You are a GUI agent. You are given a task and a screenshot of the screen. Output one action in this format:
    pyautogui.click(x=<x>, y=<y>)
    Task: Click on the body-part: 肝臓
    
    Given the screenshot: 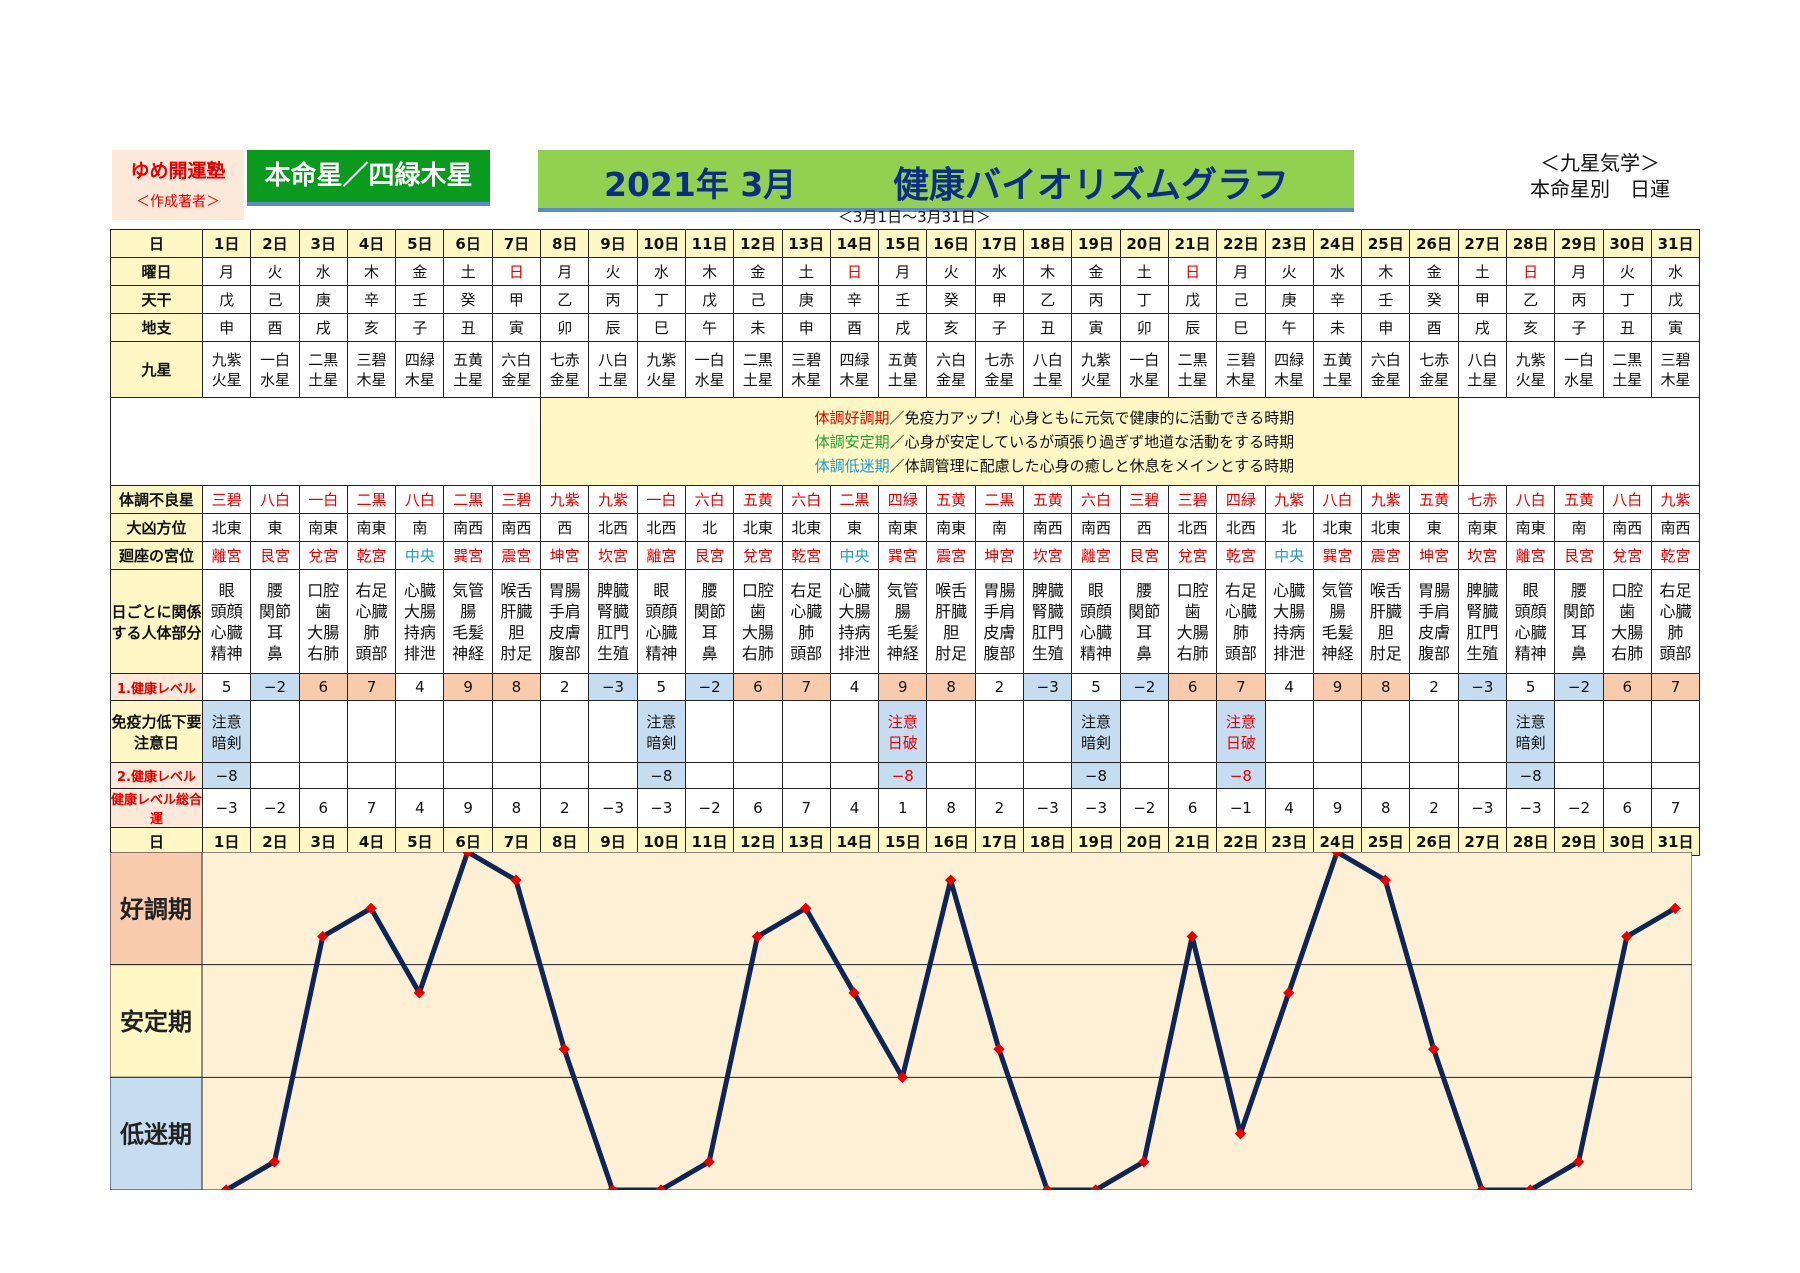 What is the action you would take?
    pyautogui.click(x=951, y=611)
    